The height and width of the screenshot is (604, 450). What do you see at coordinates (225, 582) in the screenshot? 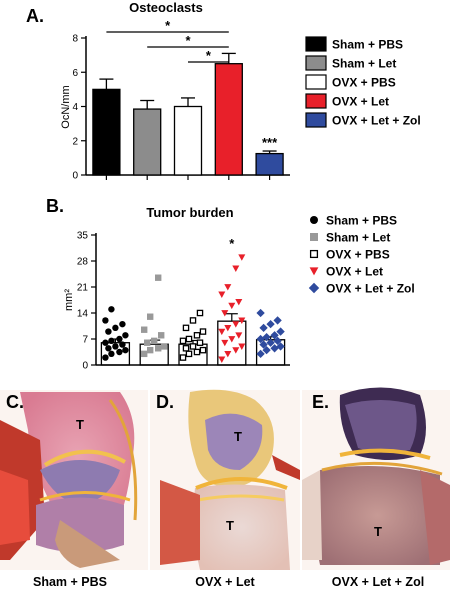
I see `histology-d-caption: OVX + Let` at bounding box center [225, 582].